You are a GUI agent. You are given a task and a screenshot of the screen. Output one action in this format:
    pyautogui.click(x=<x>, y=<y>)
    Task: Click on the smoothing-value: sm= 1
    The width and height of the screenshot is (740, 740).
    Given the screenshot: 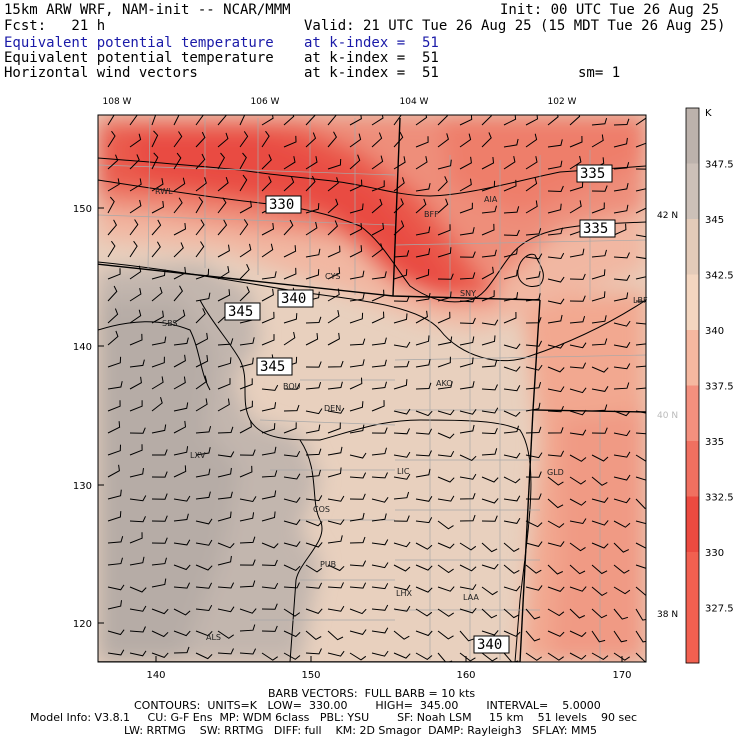 What is the action you would take?
    pyautogui.click(x=599, y=73)
    